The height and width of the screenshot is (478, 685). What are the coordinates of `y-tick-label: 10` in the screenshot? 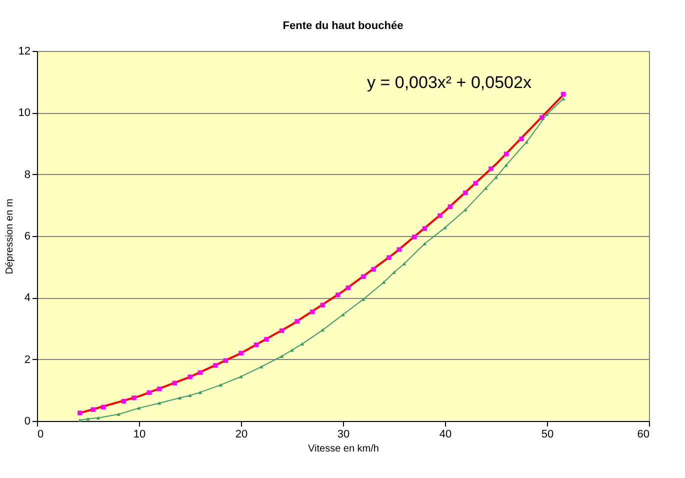 It's located at (24, 113).